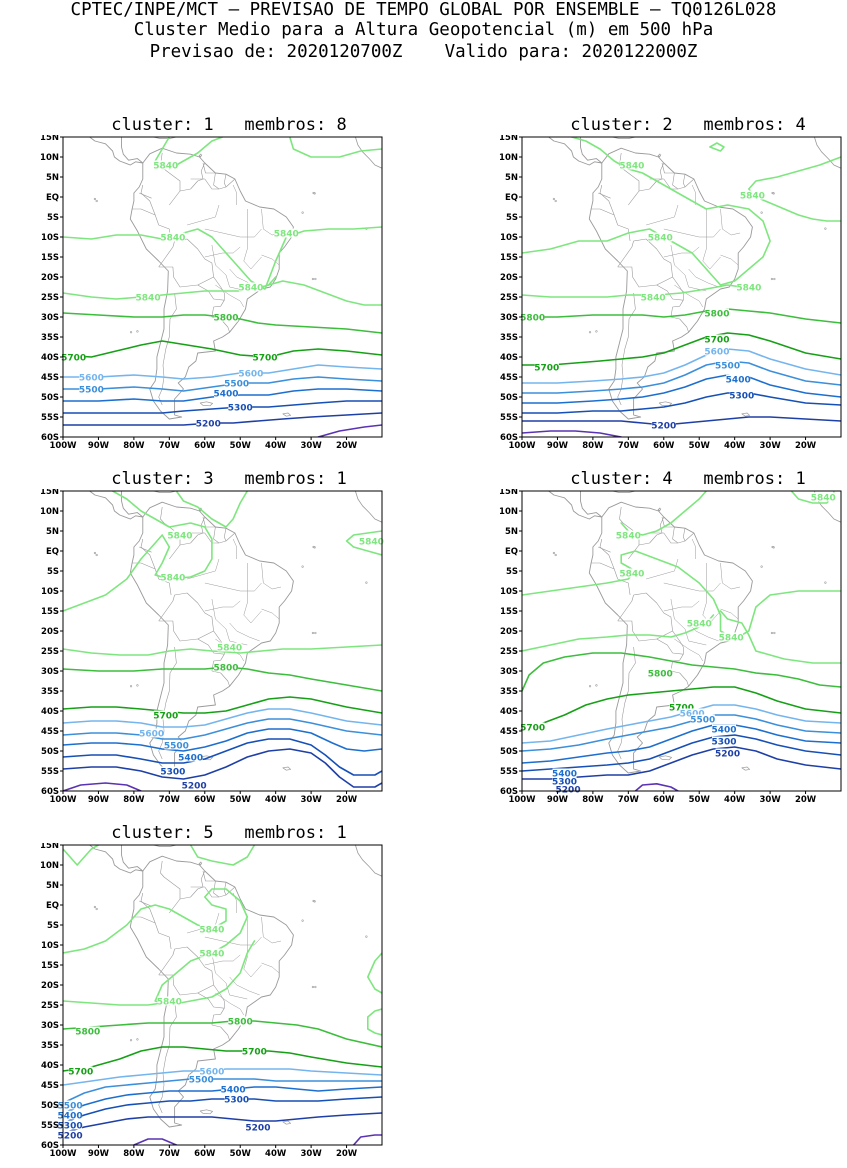  What do you see at coordinates (53, 572) in the screenshot?
I see `lat-tick-label: 5S` at bounding box center [53, 572].